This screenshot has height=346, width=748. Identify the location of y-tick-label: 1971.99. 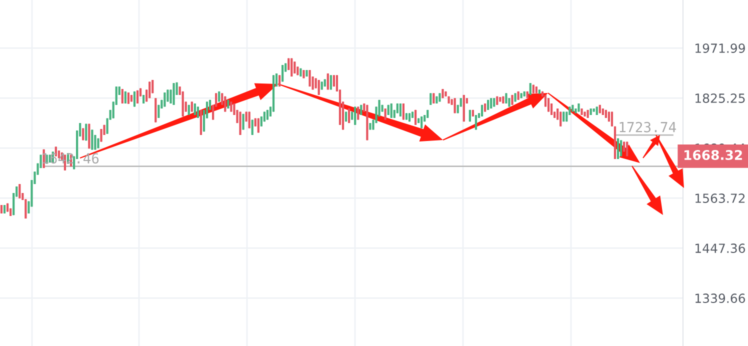
(720, 48).